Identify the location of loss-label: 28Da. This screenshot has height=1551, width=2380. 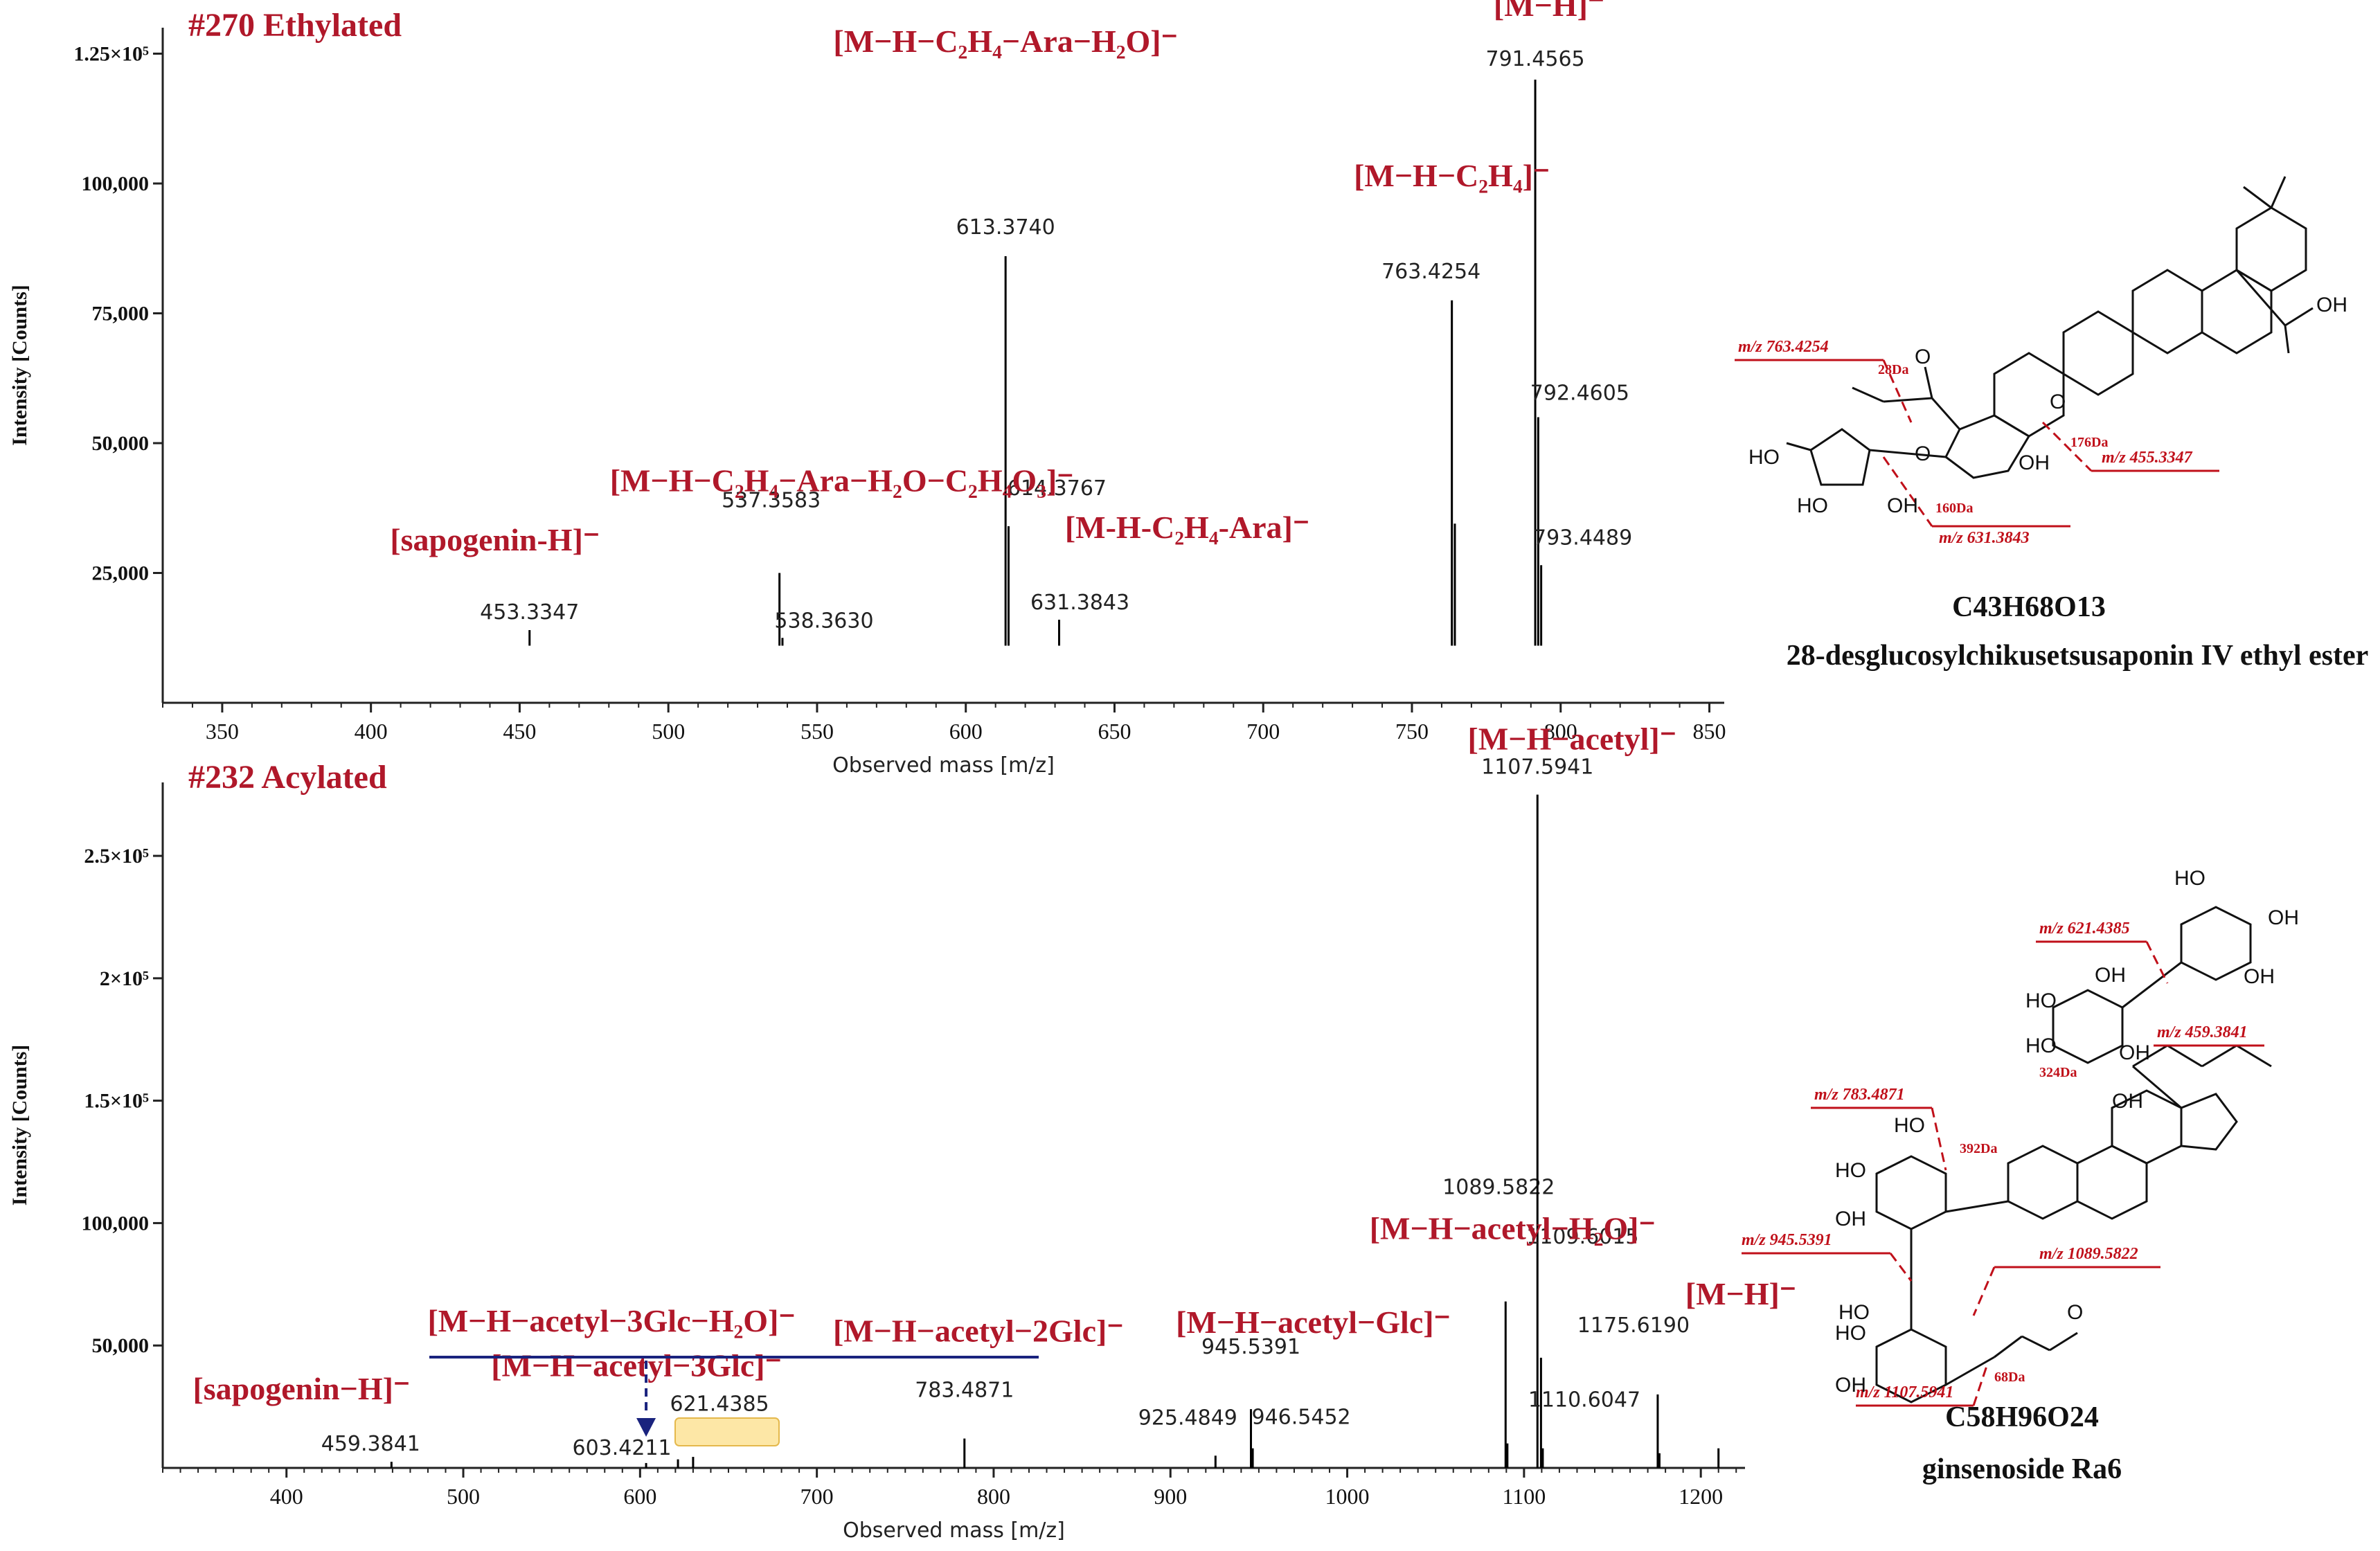
(1893, 370).